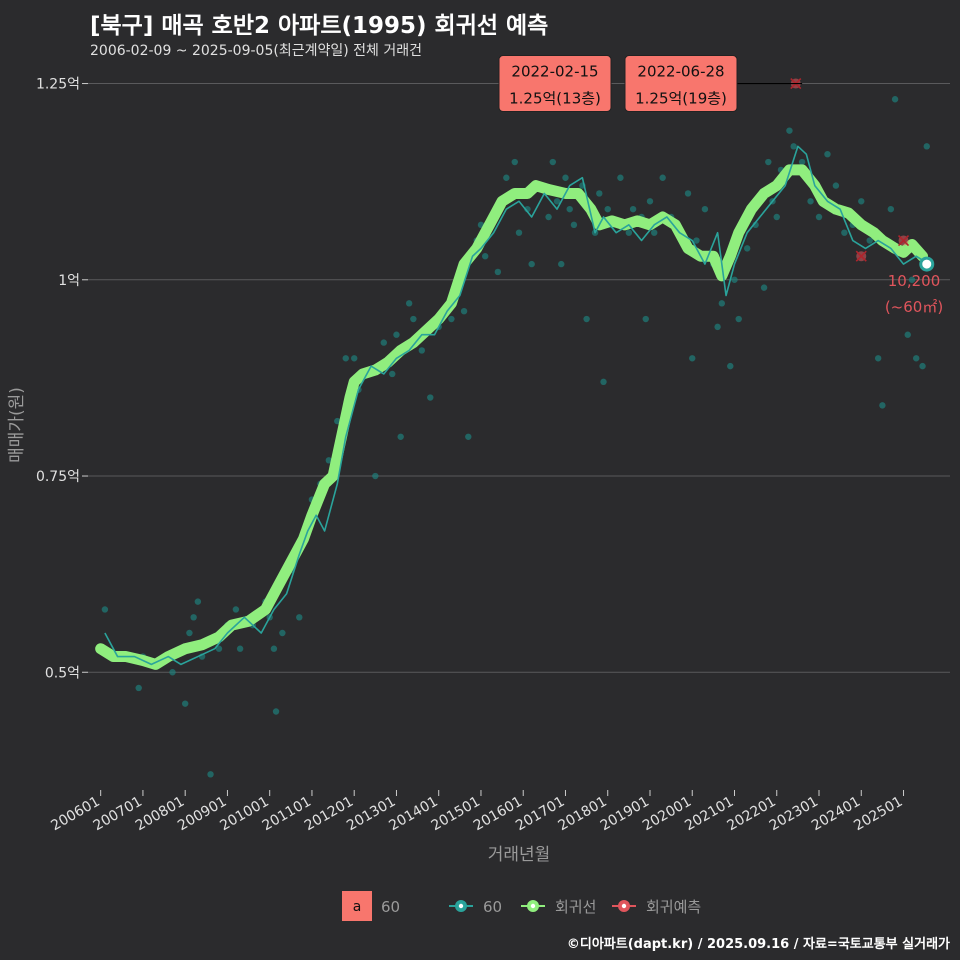  Describe the element at coordinates (555, 99) in the screenshot. I see `annotation-price: 1.25억(13층)` at that location.